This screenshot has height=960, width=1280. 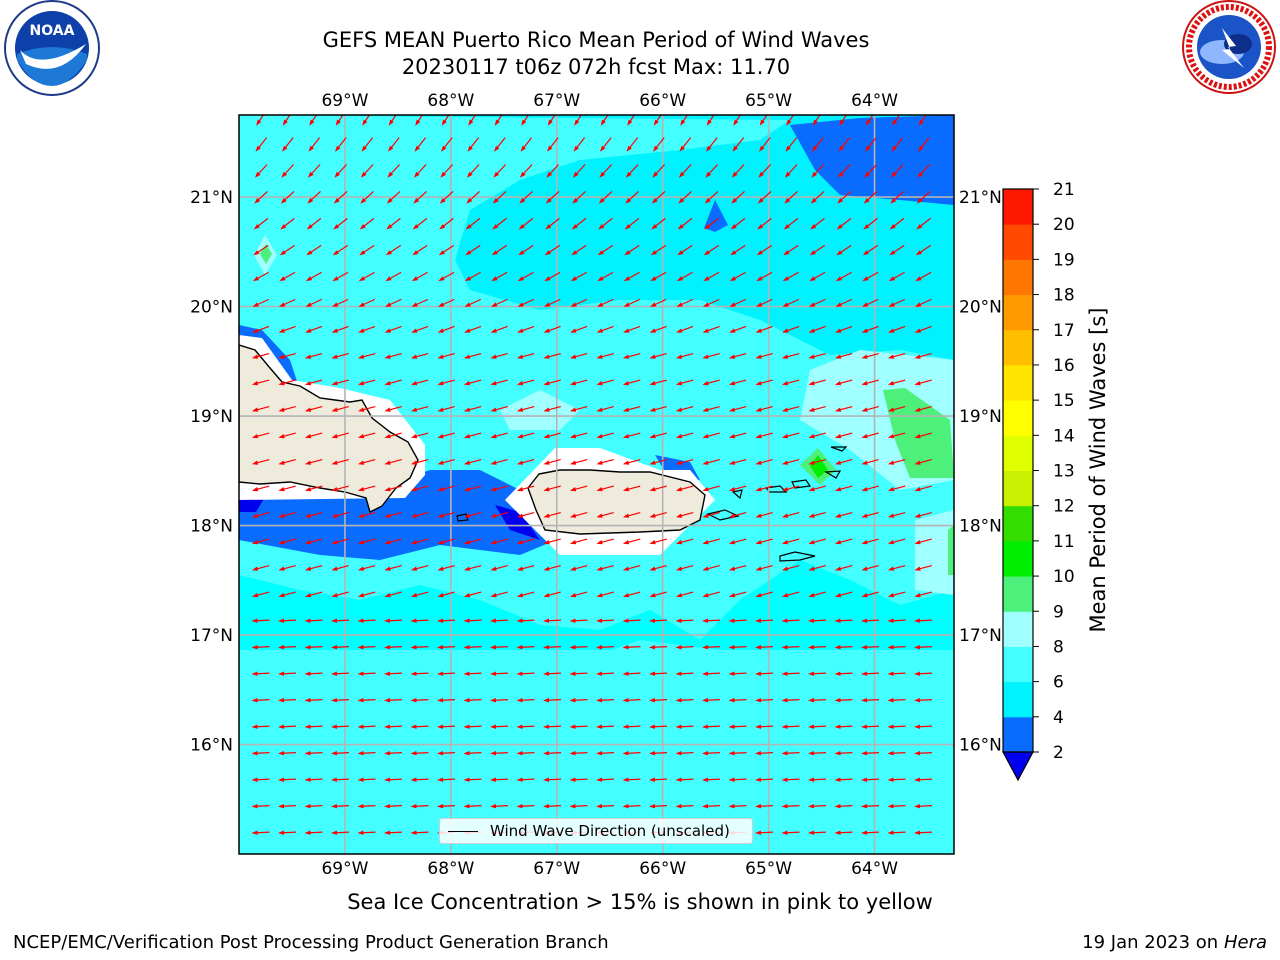 What do you see at coordinates (980, 471) in the screenshot?
I see `latitude-ticks-right: 21°N 20°N 19°N 18°N 17°N 16°N` at bounding box center [980, 471].